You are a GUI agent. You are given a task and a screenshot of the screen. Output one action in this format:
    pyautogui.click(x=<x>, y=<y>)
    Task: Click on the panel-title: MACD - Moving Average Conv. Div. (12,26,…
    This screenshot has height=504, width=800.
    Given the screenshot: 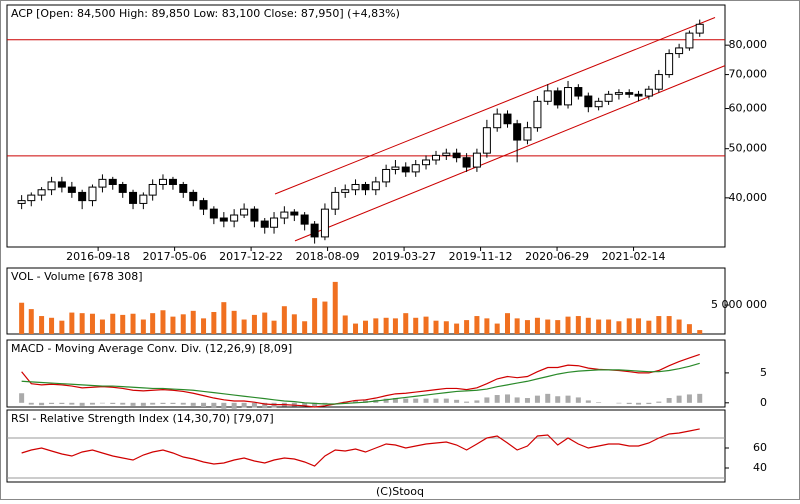 What is the action you would take?
    pyautogui.click(x=151, y=348)
    